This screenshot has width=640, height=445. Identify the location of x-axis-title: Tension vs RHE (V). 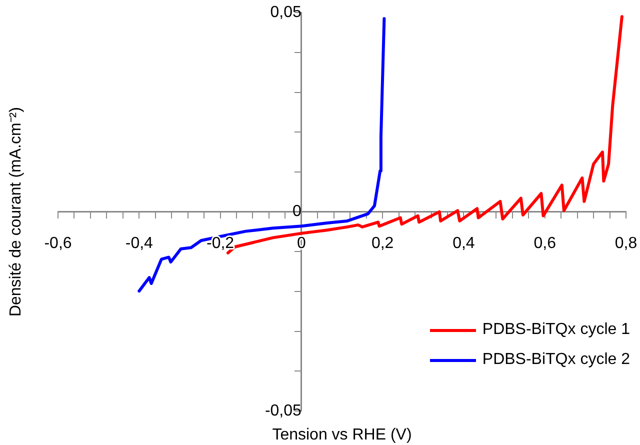
(342, 435).